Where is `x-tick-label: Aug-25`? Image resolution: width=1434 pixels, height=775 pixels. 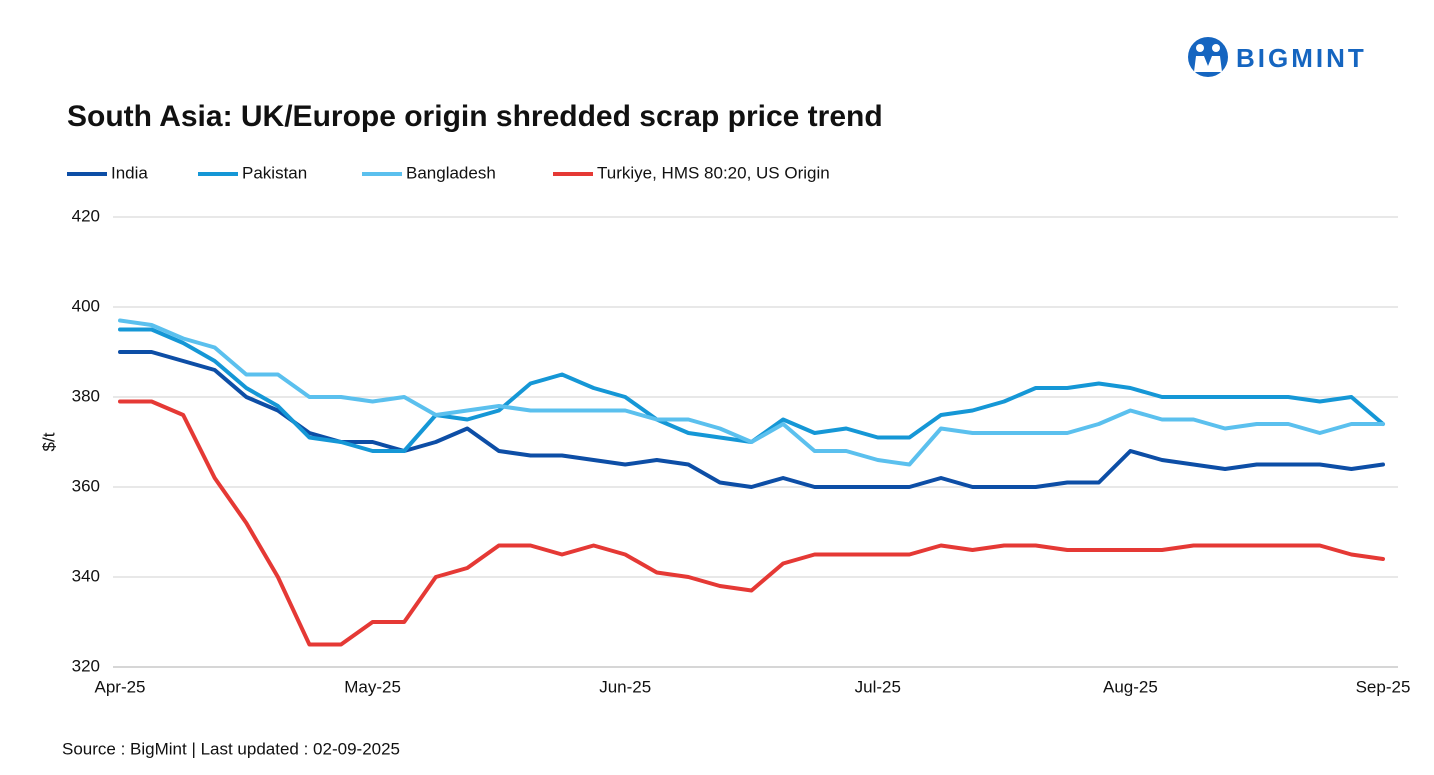
x-tick-label: Aug-25 is located at coordinates (1130, 686).